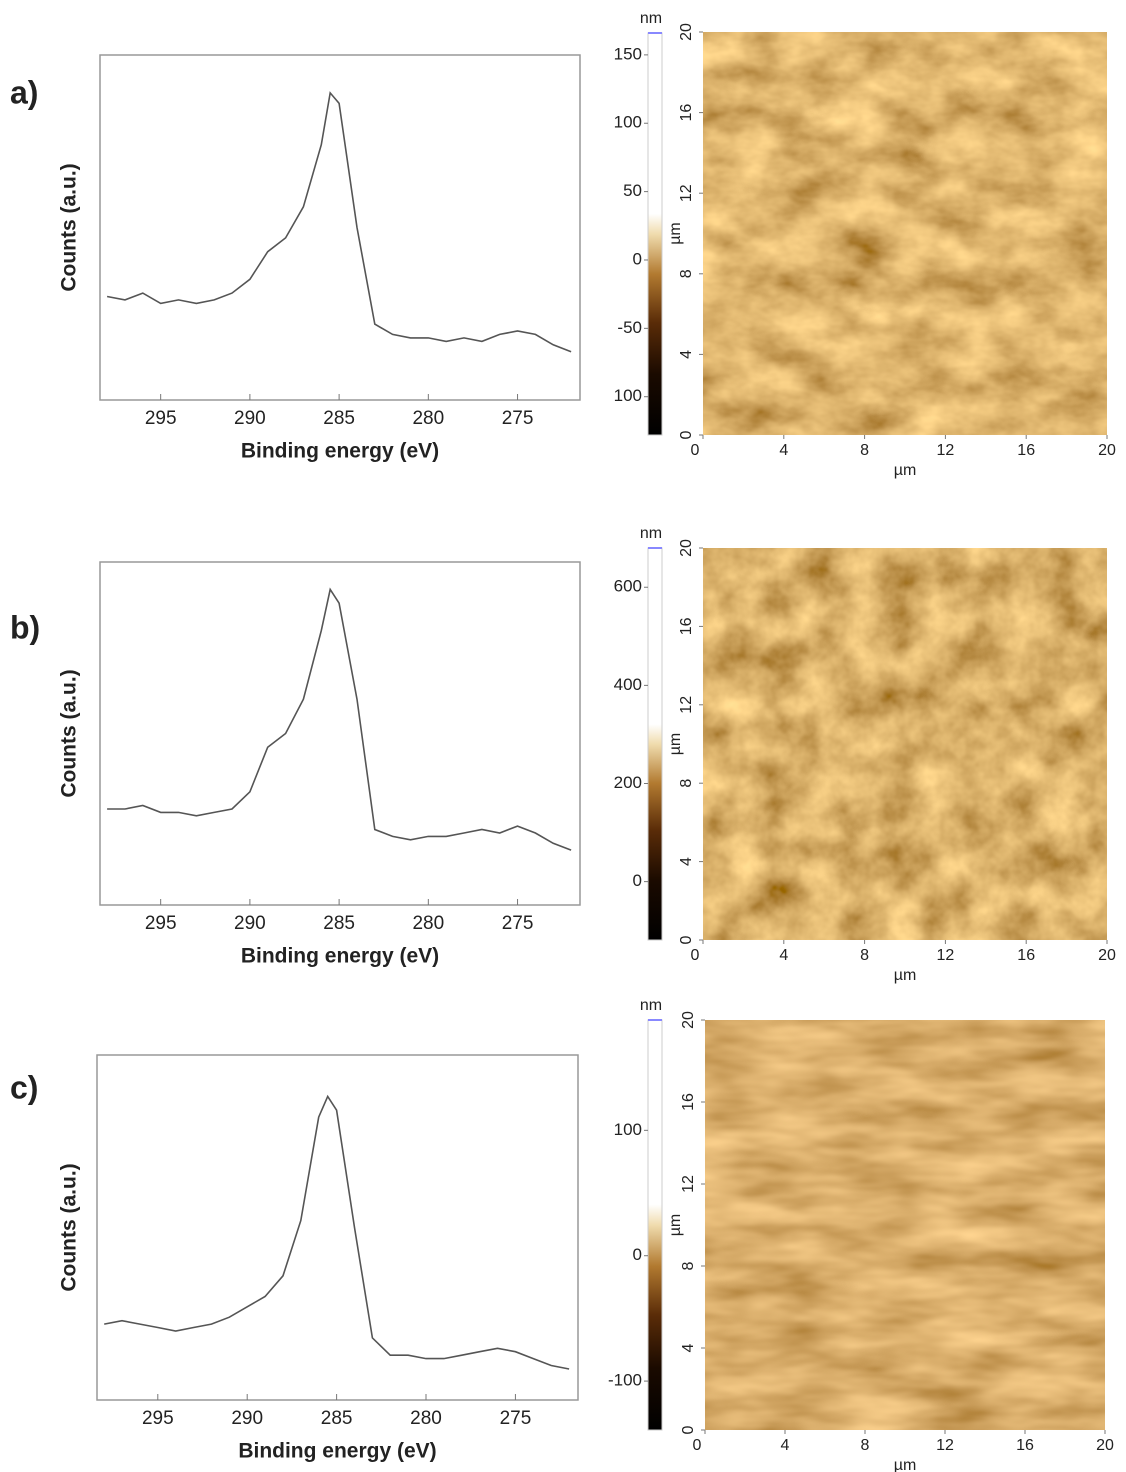 This screenshot has width=1126, height=1472. I want to click on colorbar-tick-label: 150, so click(628, 53).